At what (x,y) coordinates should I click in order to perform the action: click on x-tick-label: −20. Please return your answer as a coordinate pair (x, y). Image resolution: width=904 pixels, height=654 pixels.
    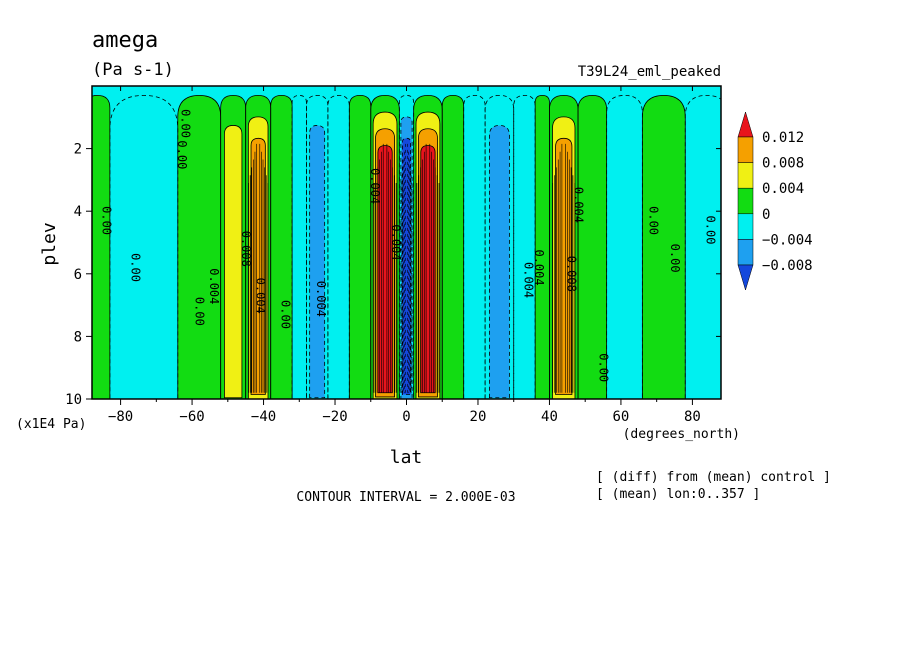
    Looking at the image, I should click on (334, 417).